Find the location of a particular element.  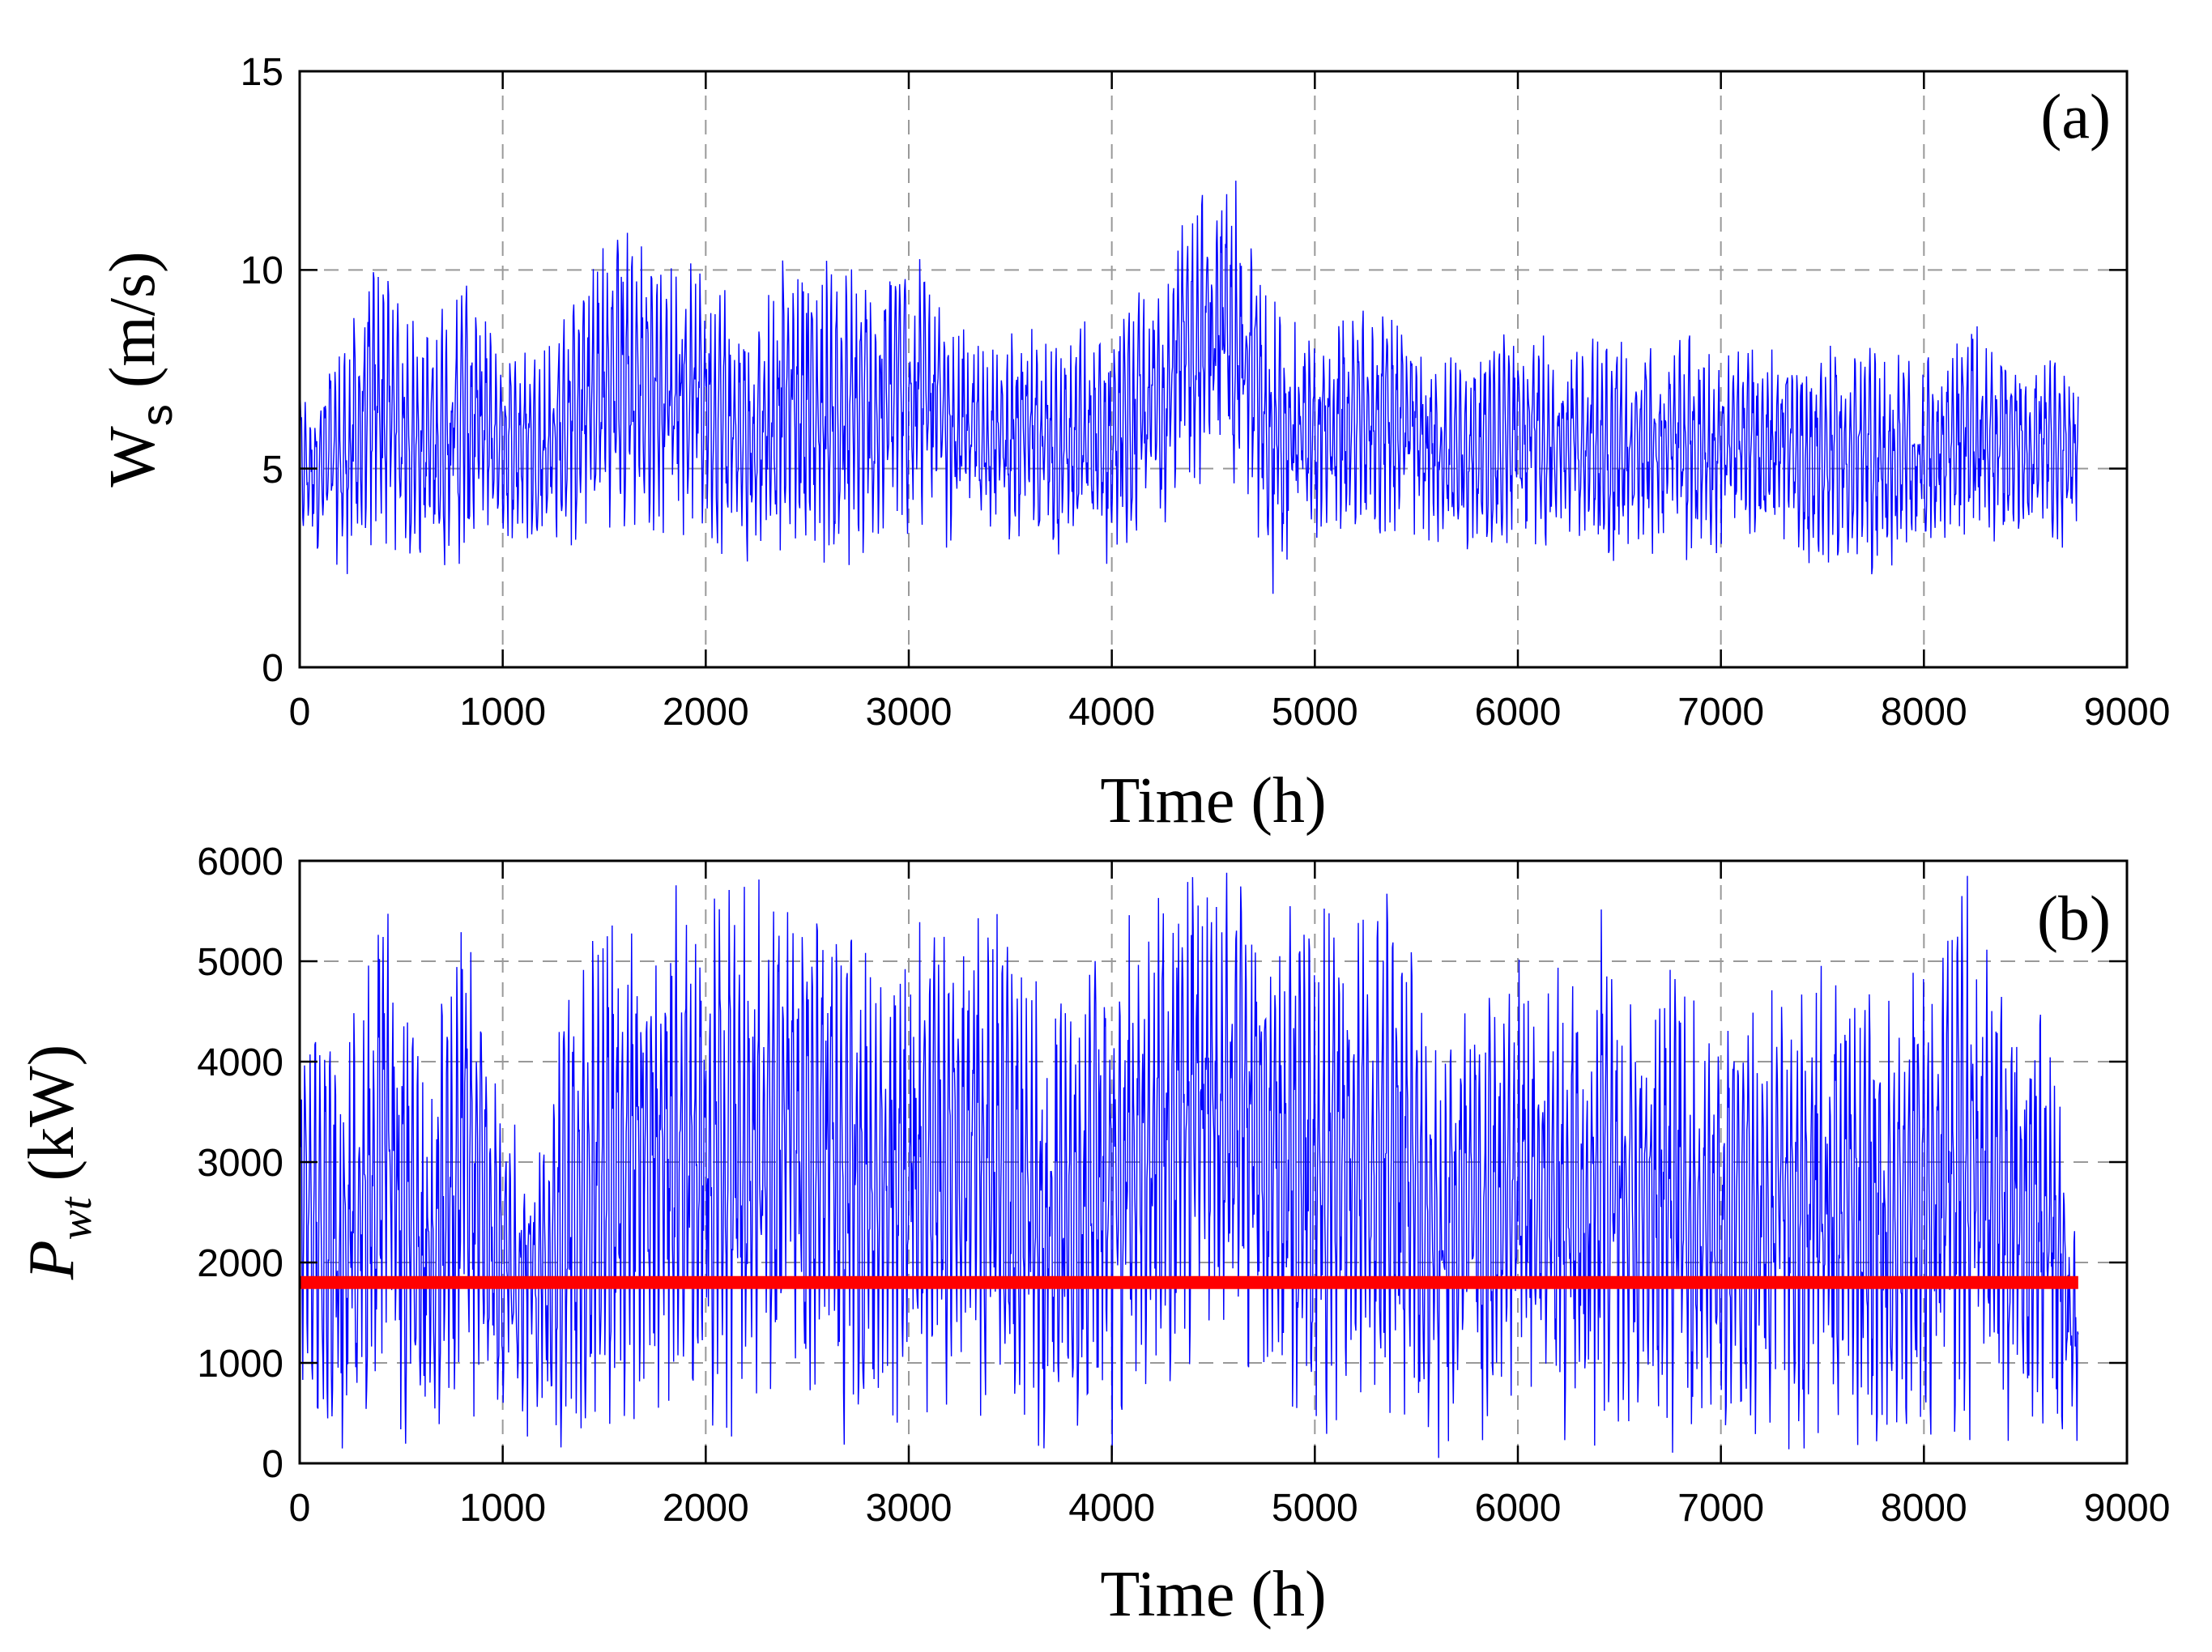

x-axis-label-a: Time (h) is located at coordinates (1213, 801).